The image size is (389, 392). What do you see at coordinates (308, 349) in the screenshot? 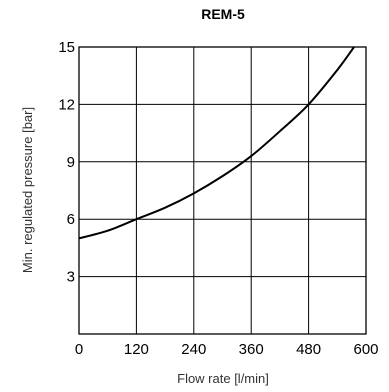
I see `x-tick-label: 480` at bounding box center [308, 349].